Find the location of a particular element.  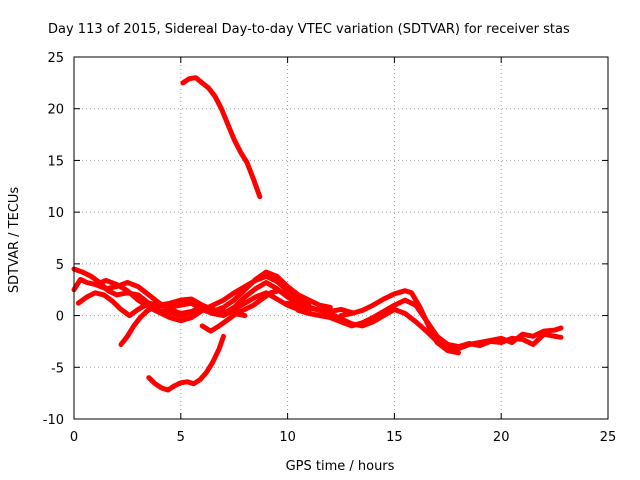

y-axis-label: SDTVAR / TECUs is located at coordinates (14, 240).